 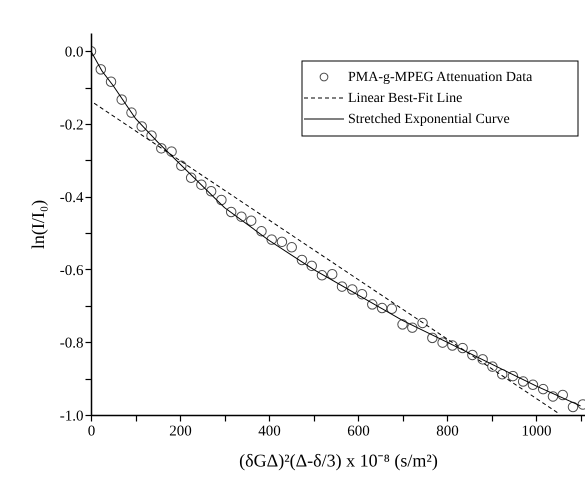 I want to click on legend-label: Linear Best-Fit Line, so click(x=405, y=98).